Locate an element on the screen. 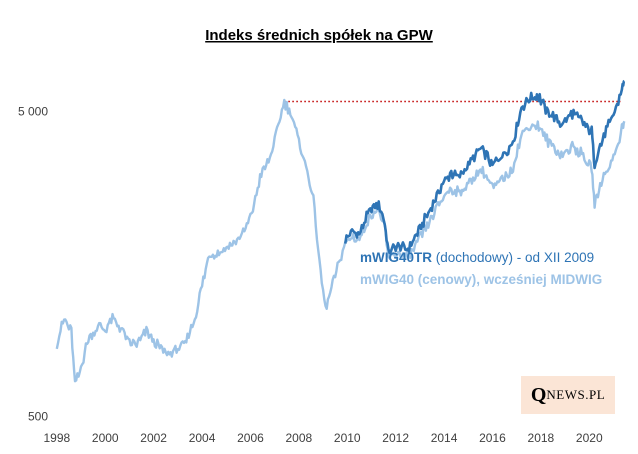 Image resolution: width=638 pixels, height=454 pixels. x-tick-label: 2004 is located at coordinates (202, 438).